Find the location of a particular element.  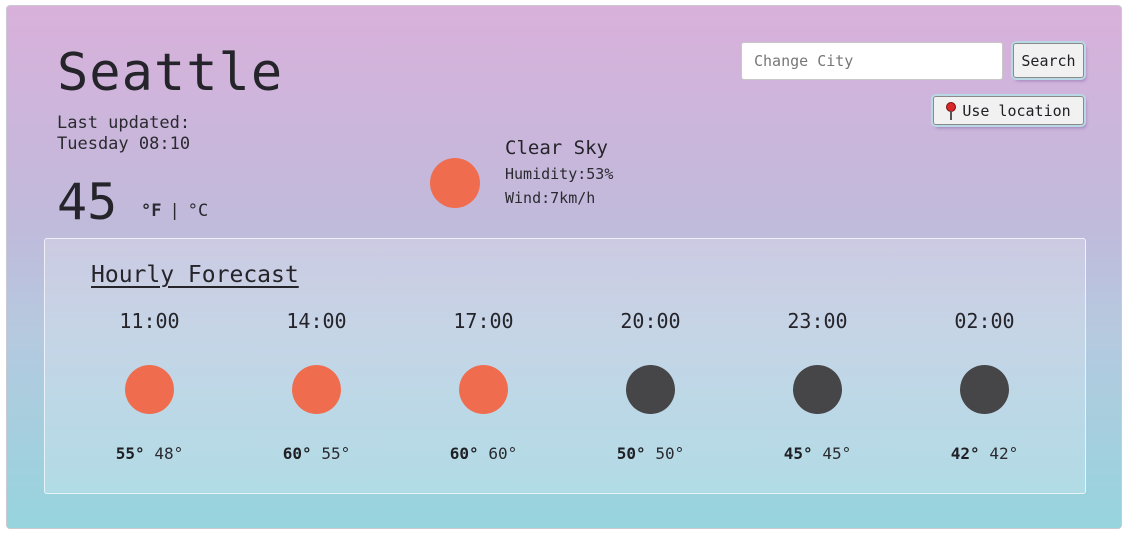

forecast-high: 55° is located at coordinates (130, 453).